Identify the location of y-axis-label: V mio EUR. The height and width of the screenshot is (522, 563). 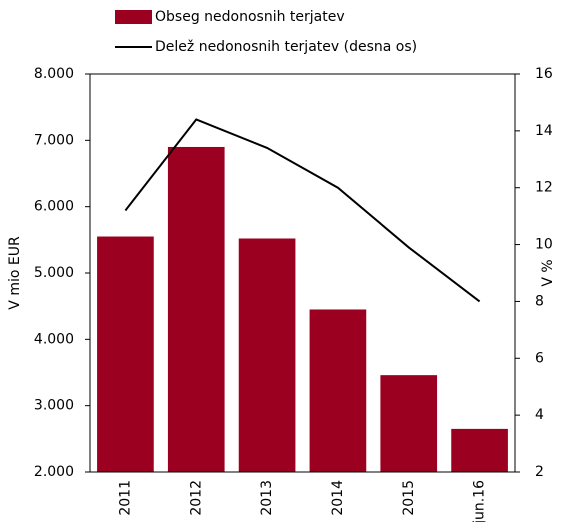
(15, 273).